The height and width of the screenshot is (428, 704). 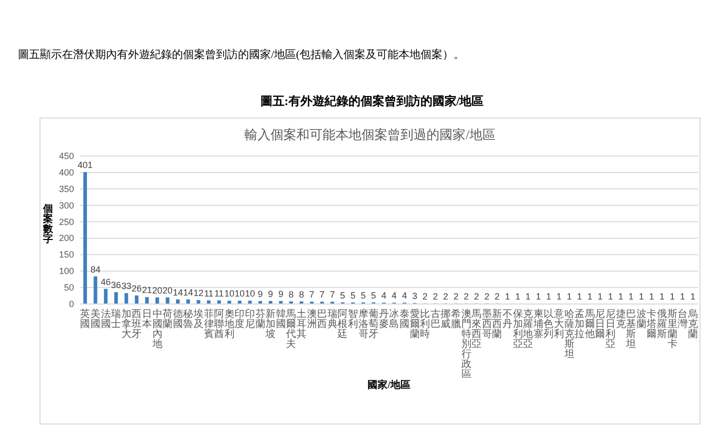 I want to click on x-tick-label: 英國, so click(x=85, y=319).